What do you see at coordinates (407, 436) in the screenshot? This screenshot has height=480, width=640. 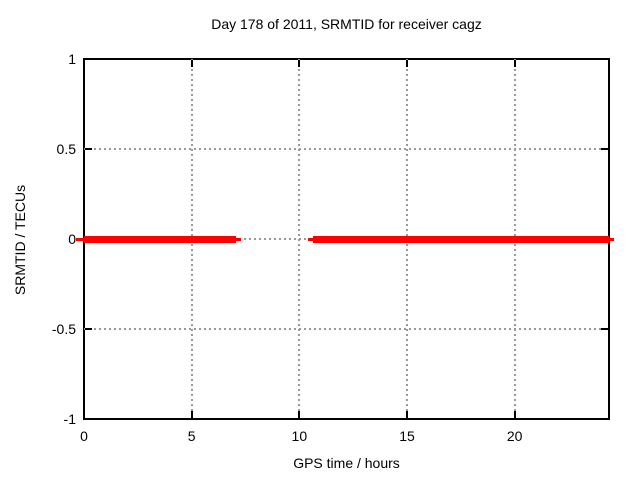 I see `x-tick-label: 15` at bounding box center [407, 436].